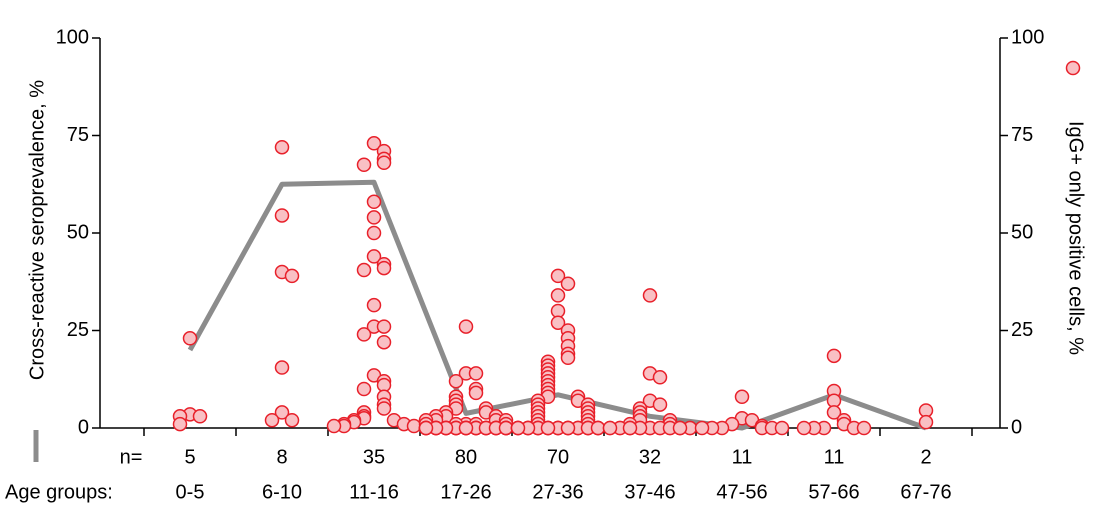  Describe the element at coordinates (37, 230) in the screenshot. I see `y-axis-title: Cross-reactive seroprevalence, %` at that location.